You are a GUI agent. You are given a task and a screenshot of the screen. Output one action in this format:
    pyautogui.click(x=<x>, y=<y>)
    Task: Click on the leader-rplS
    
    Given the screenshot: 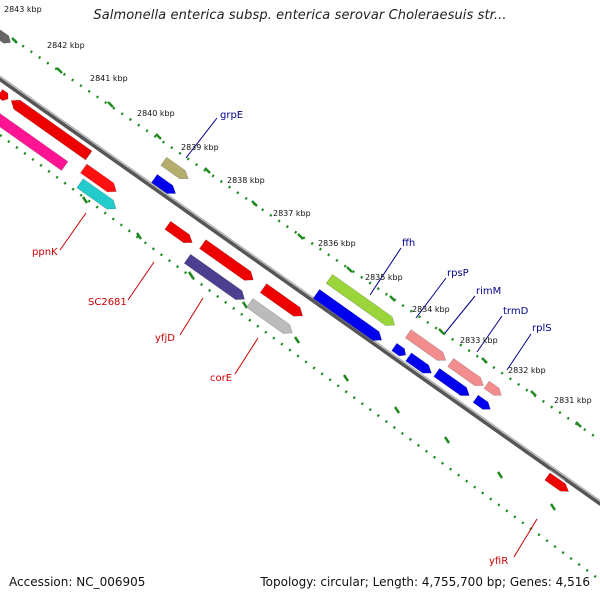 What is the action you would take?
    pyautogui.click(x=519, y=352)
    